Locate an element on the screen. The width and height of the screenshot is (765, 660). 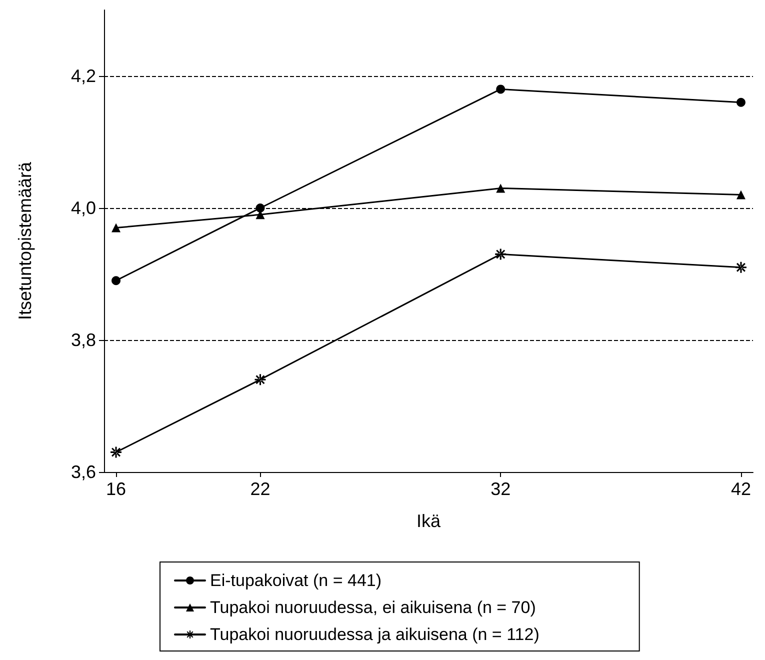
x-tick-label: 32 is located at coordinates (500, 489).